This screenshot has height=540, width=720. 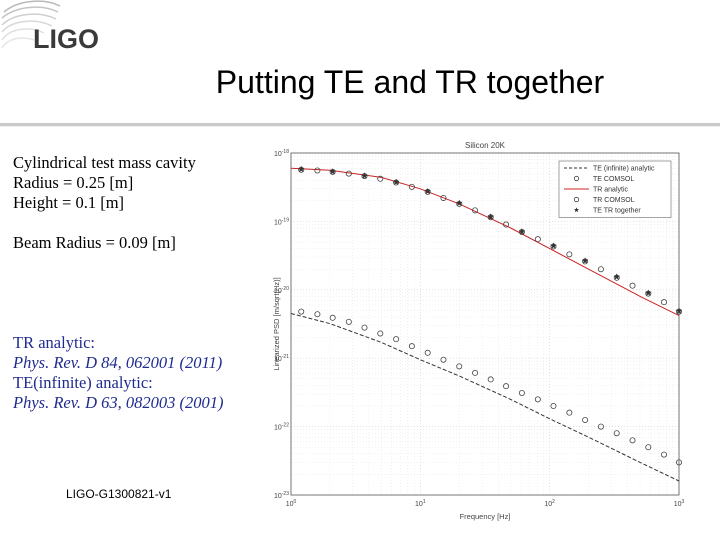 What do you see at coordinates (613, 179) in the screenshot?
I see `legend-label: TE COMSOL` at bounding box center [613, 179].